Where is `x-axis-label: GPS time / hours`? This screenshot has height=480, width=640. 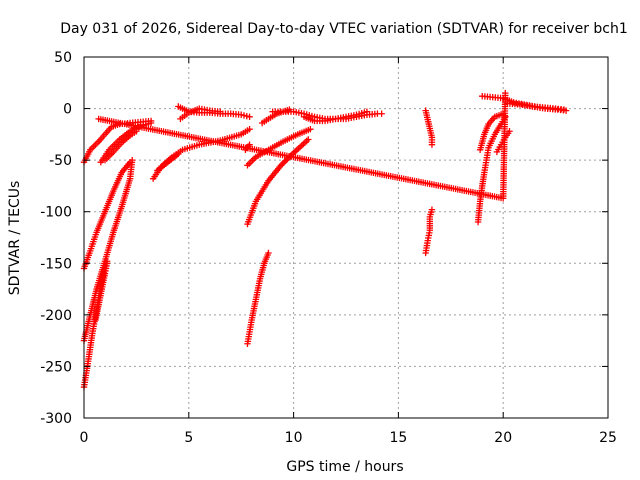 x-axis-label: GPS time / hours is located at coordinates (344, 467).